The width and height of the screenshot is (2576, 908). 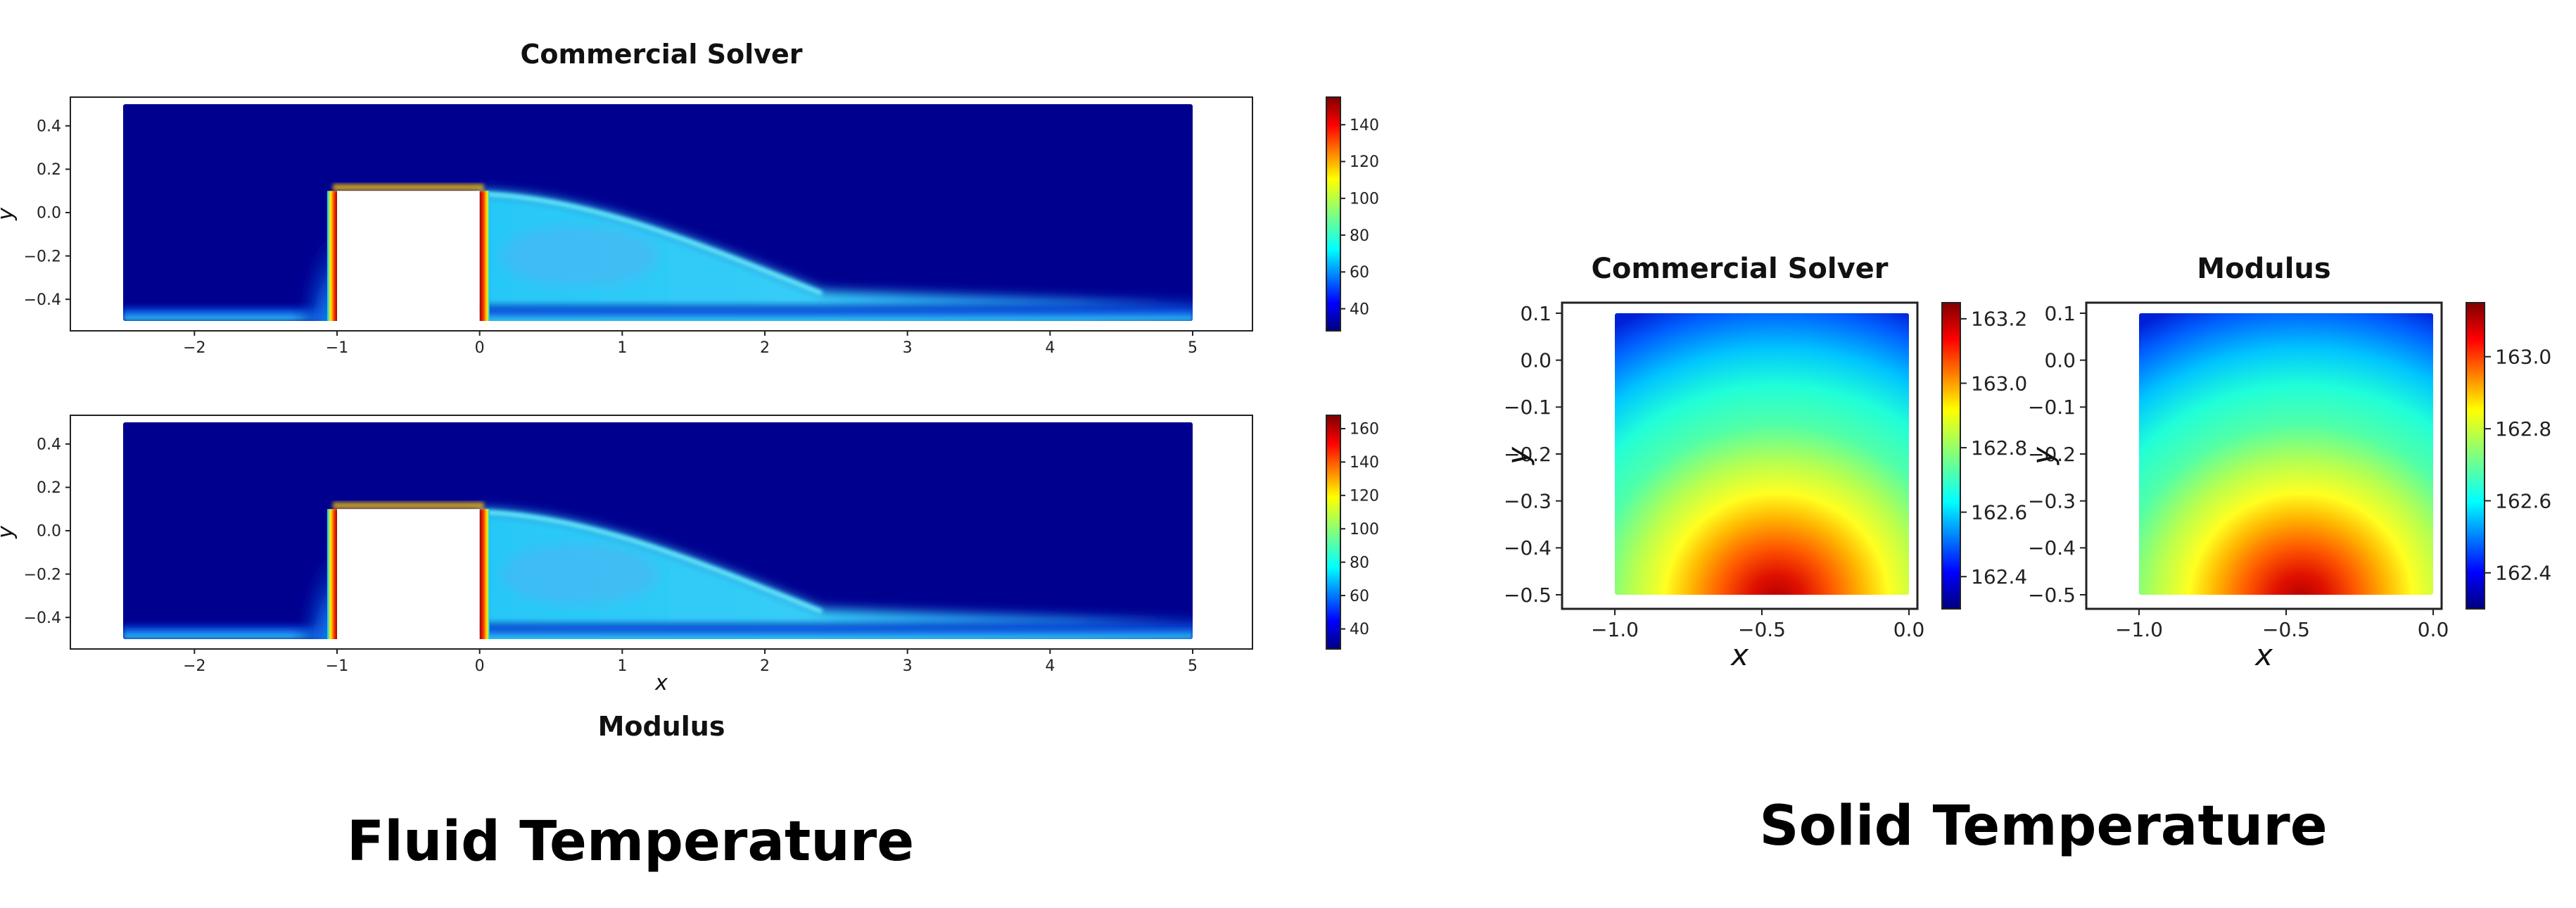 I want to click on x-tick-label: 5, so click(x=1193, y=666).